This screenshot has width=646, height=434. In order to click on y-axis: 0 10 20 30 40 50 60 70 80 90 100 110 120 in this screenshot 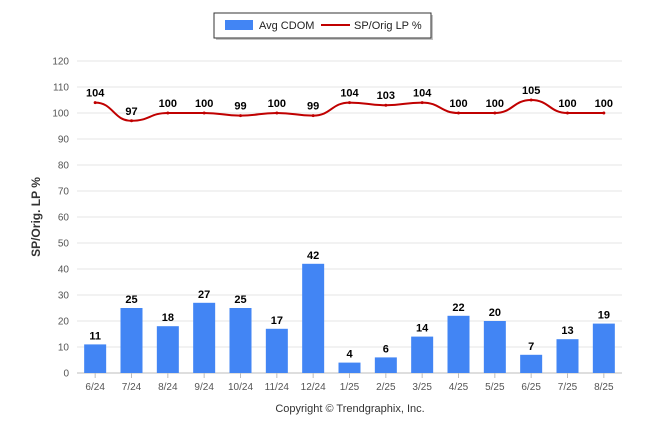, I will do `click(60, 218)`.